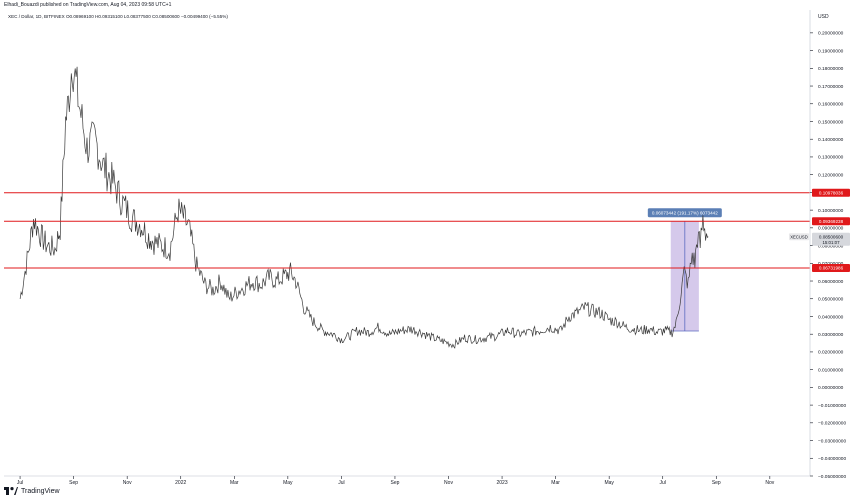  I want to click on level-price-label: 0.06731986, so click(831, 268).